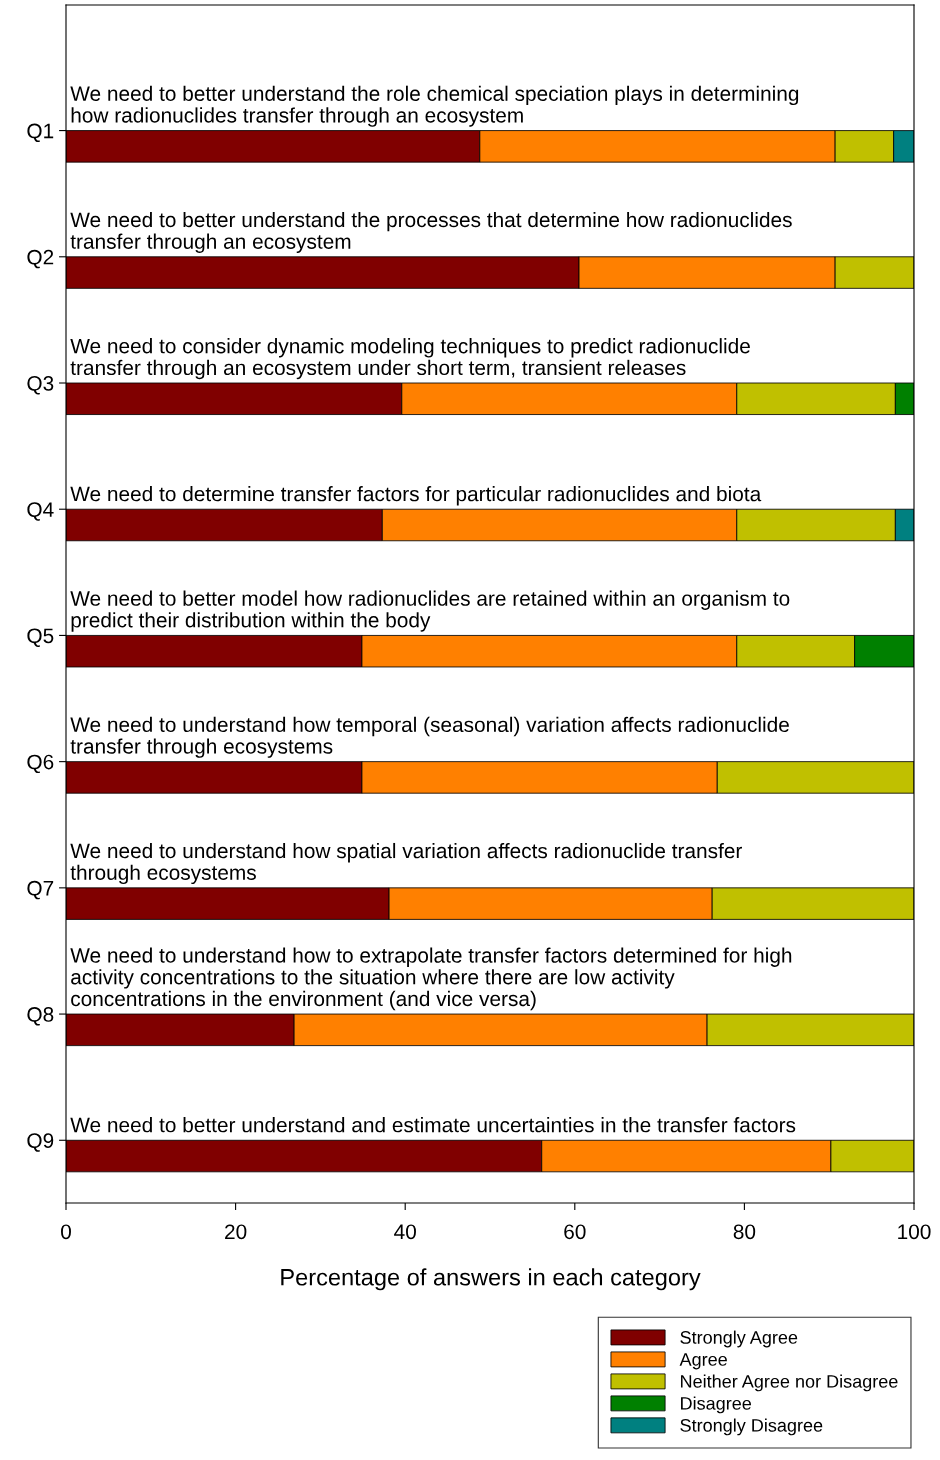  Describe the element at coordinates (575, 1232) in the screenshot. I see `x-tick-label: 60` at that location.